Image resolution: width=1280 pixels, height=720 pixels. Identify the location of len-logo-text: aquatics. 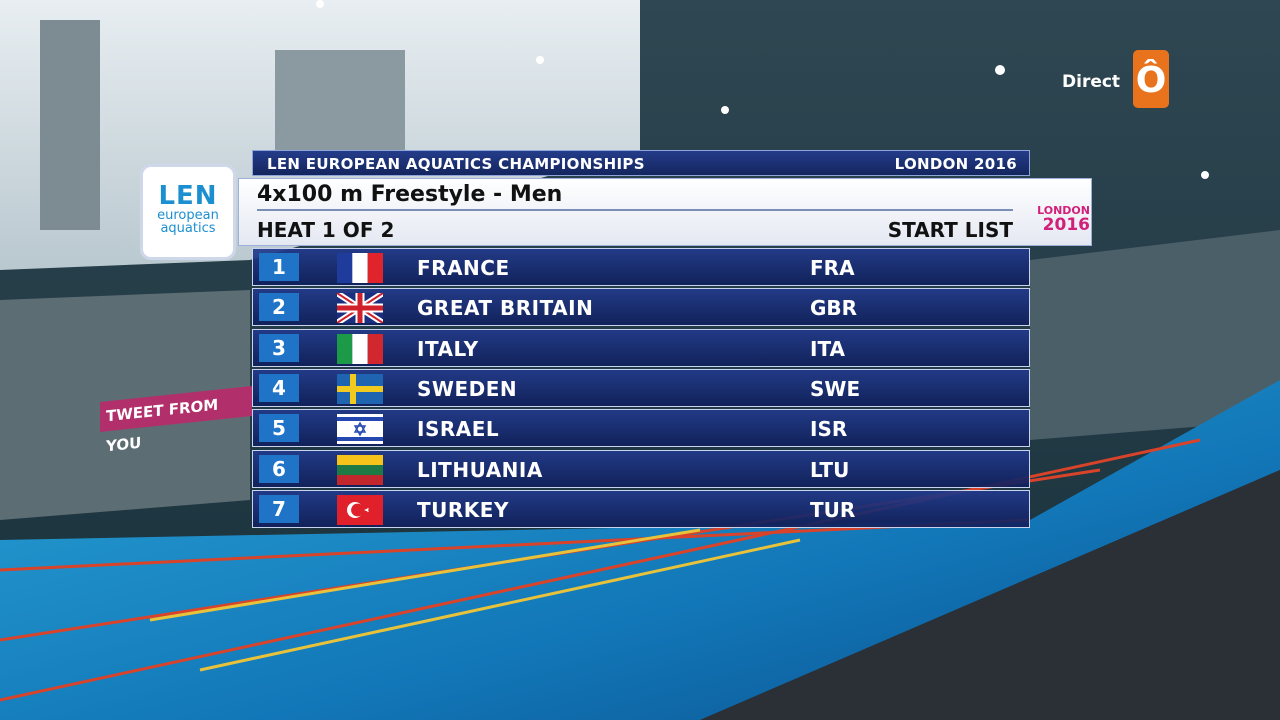
(188, 228).